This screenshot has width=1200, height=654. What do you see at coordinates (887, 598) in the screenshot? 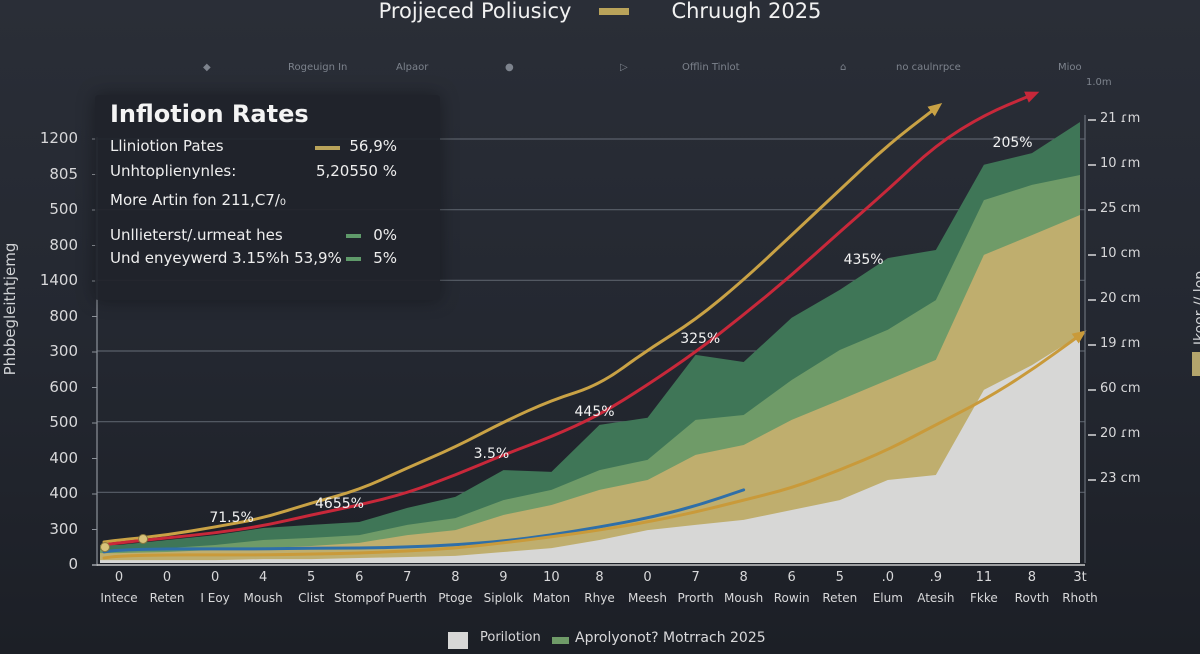
I see `x-tick-label: Elum` at bounding box center [887, 598].